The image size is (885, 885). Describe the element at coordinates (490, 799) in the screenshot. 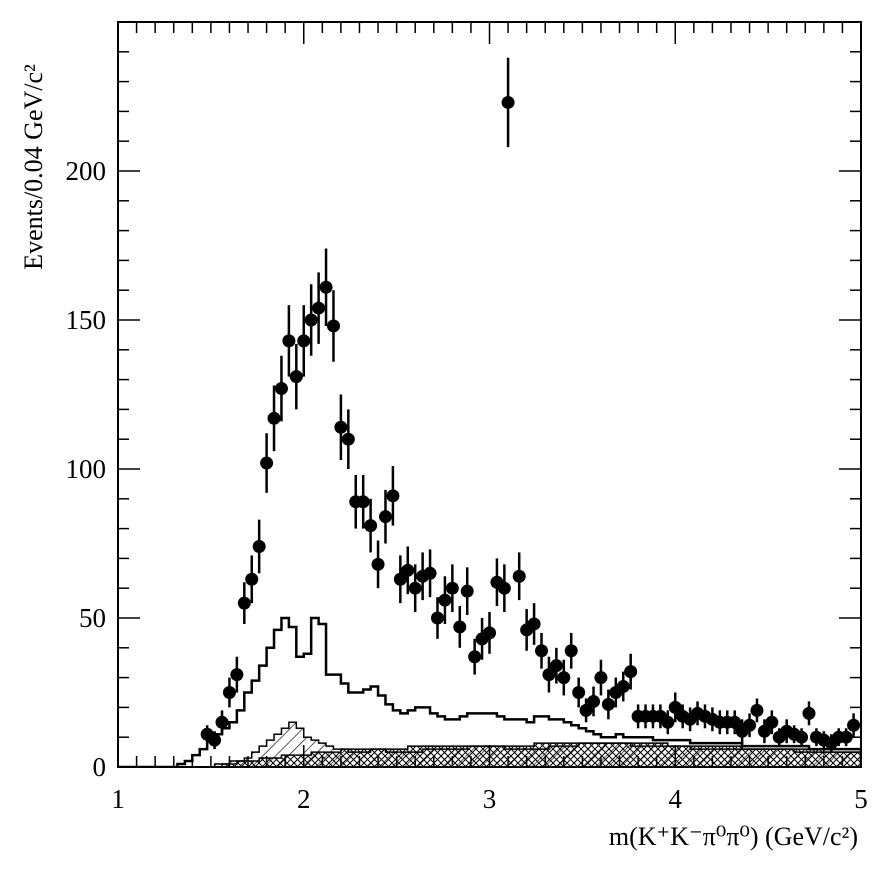

I see `x-tick-label: 3` at that location.